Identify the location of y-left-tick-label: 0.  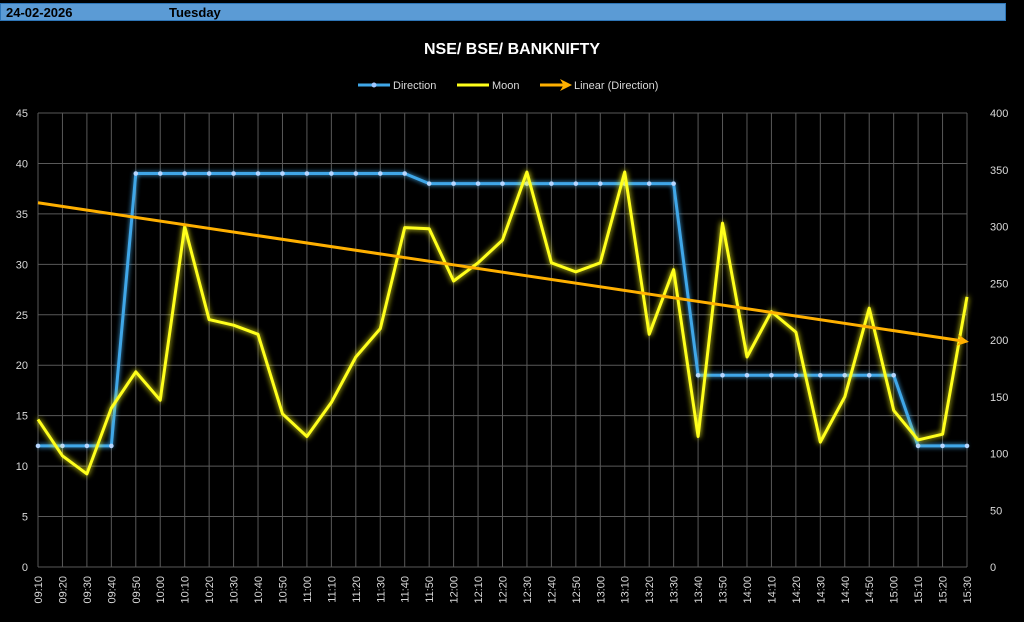
(25, 568).